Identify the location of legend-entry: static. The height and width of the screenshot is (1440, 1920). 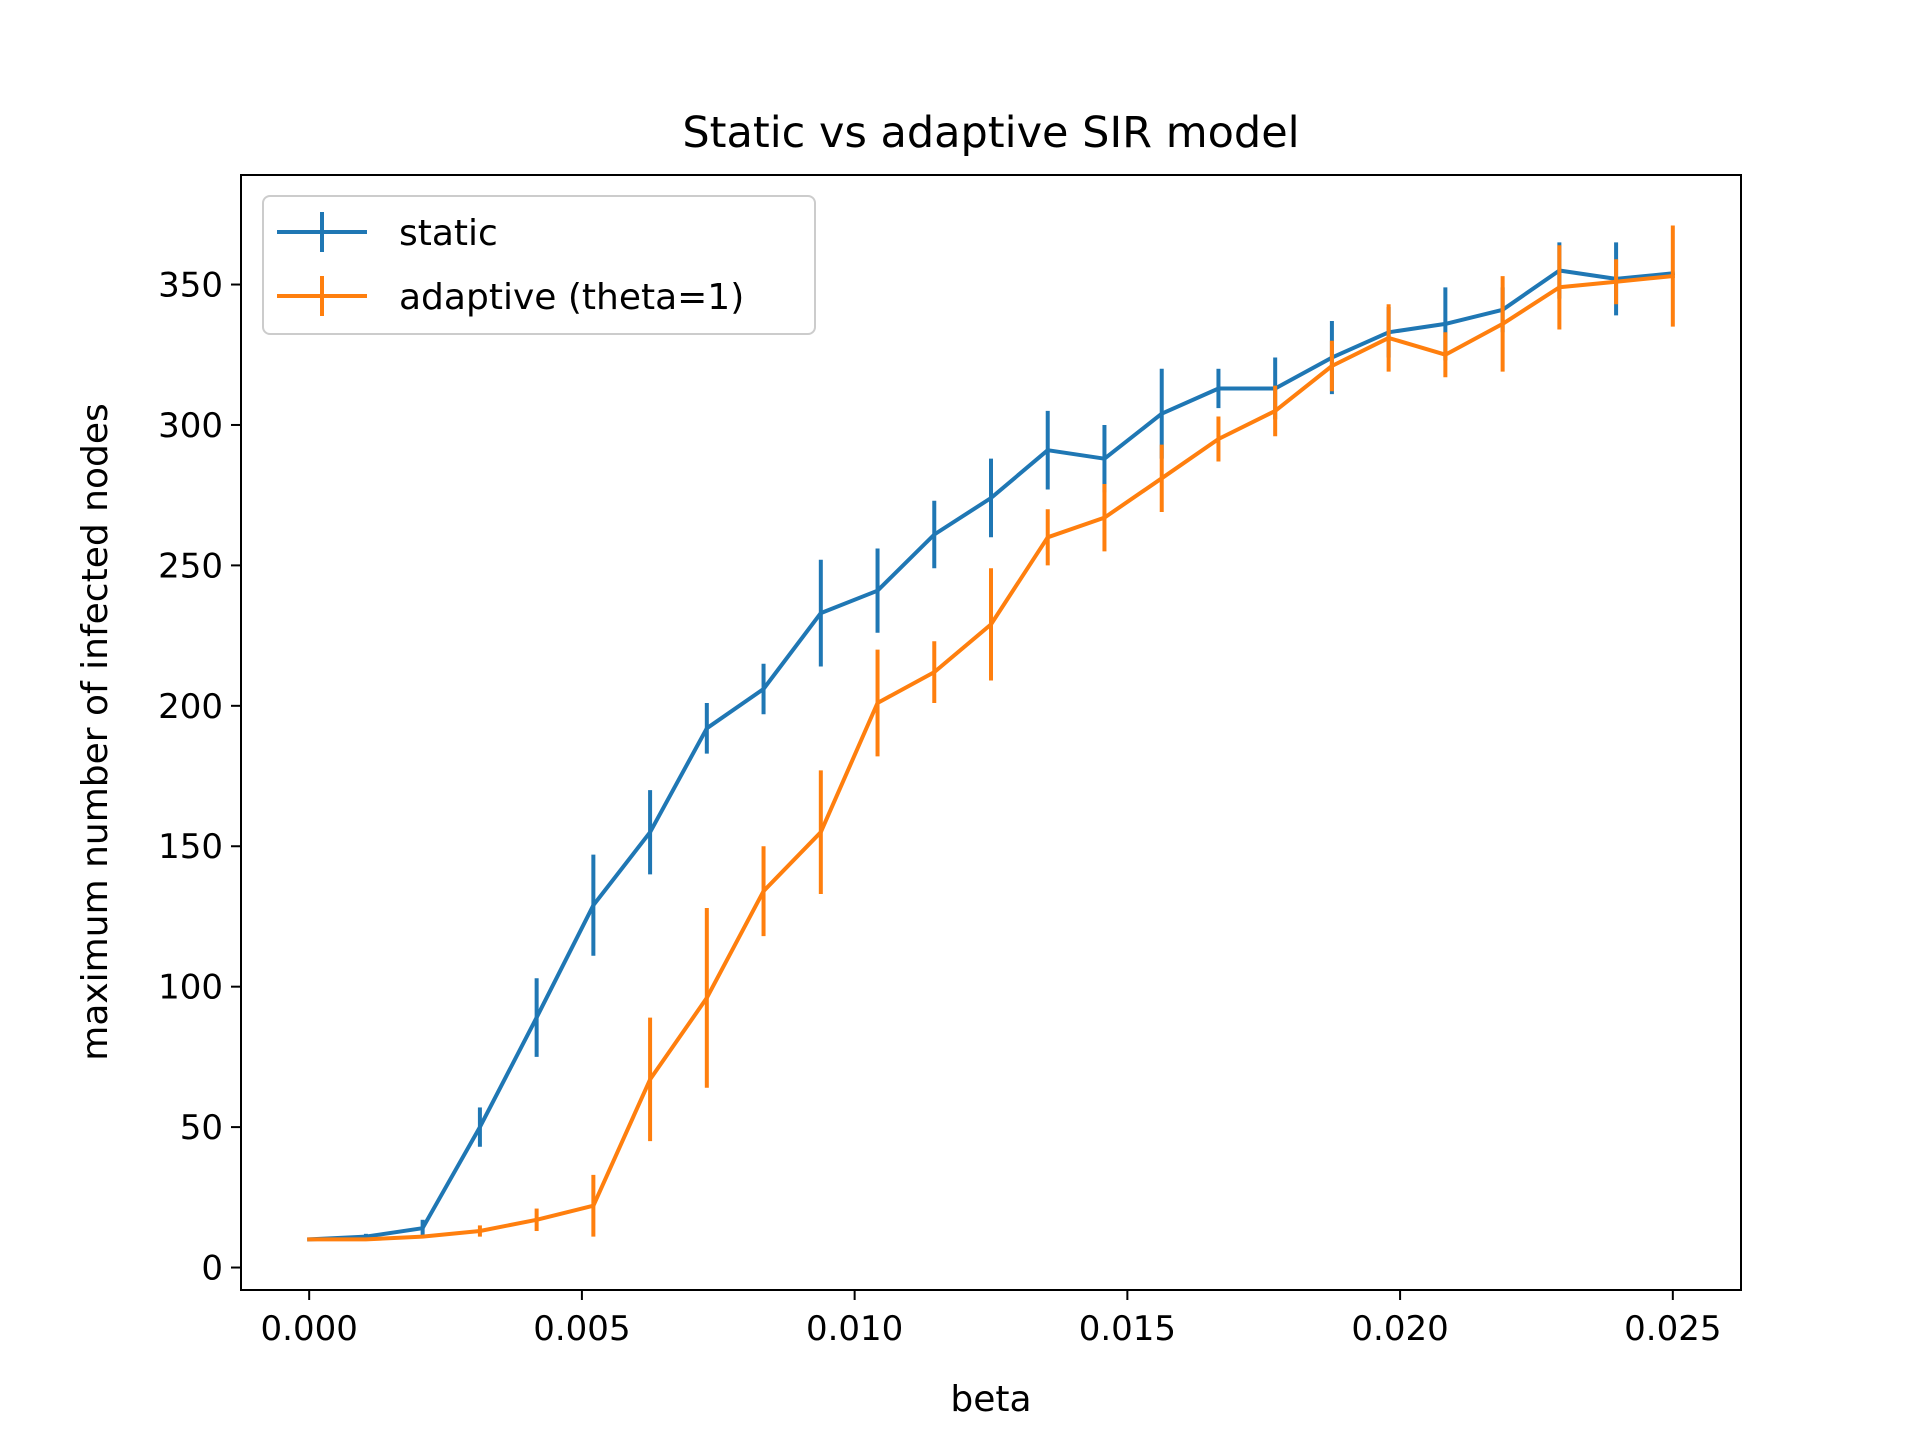
(387, 233).